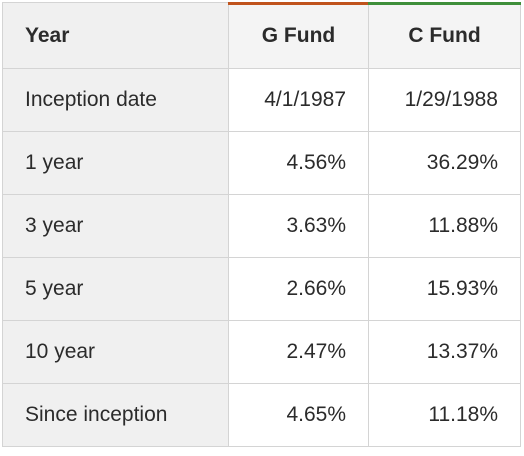 This screenshot has width=524, height=456. I want to click on header-row: Year G Fund C Fund, so click(261, 35).